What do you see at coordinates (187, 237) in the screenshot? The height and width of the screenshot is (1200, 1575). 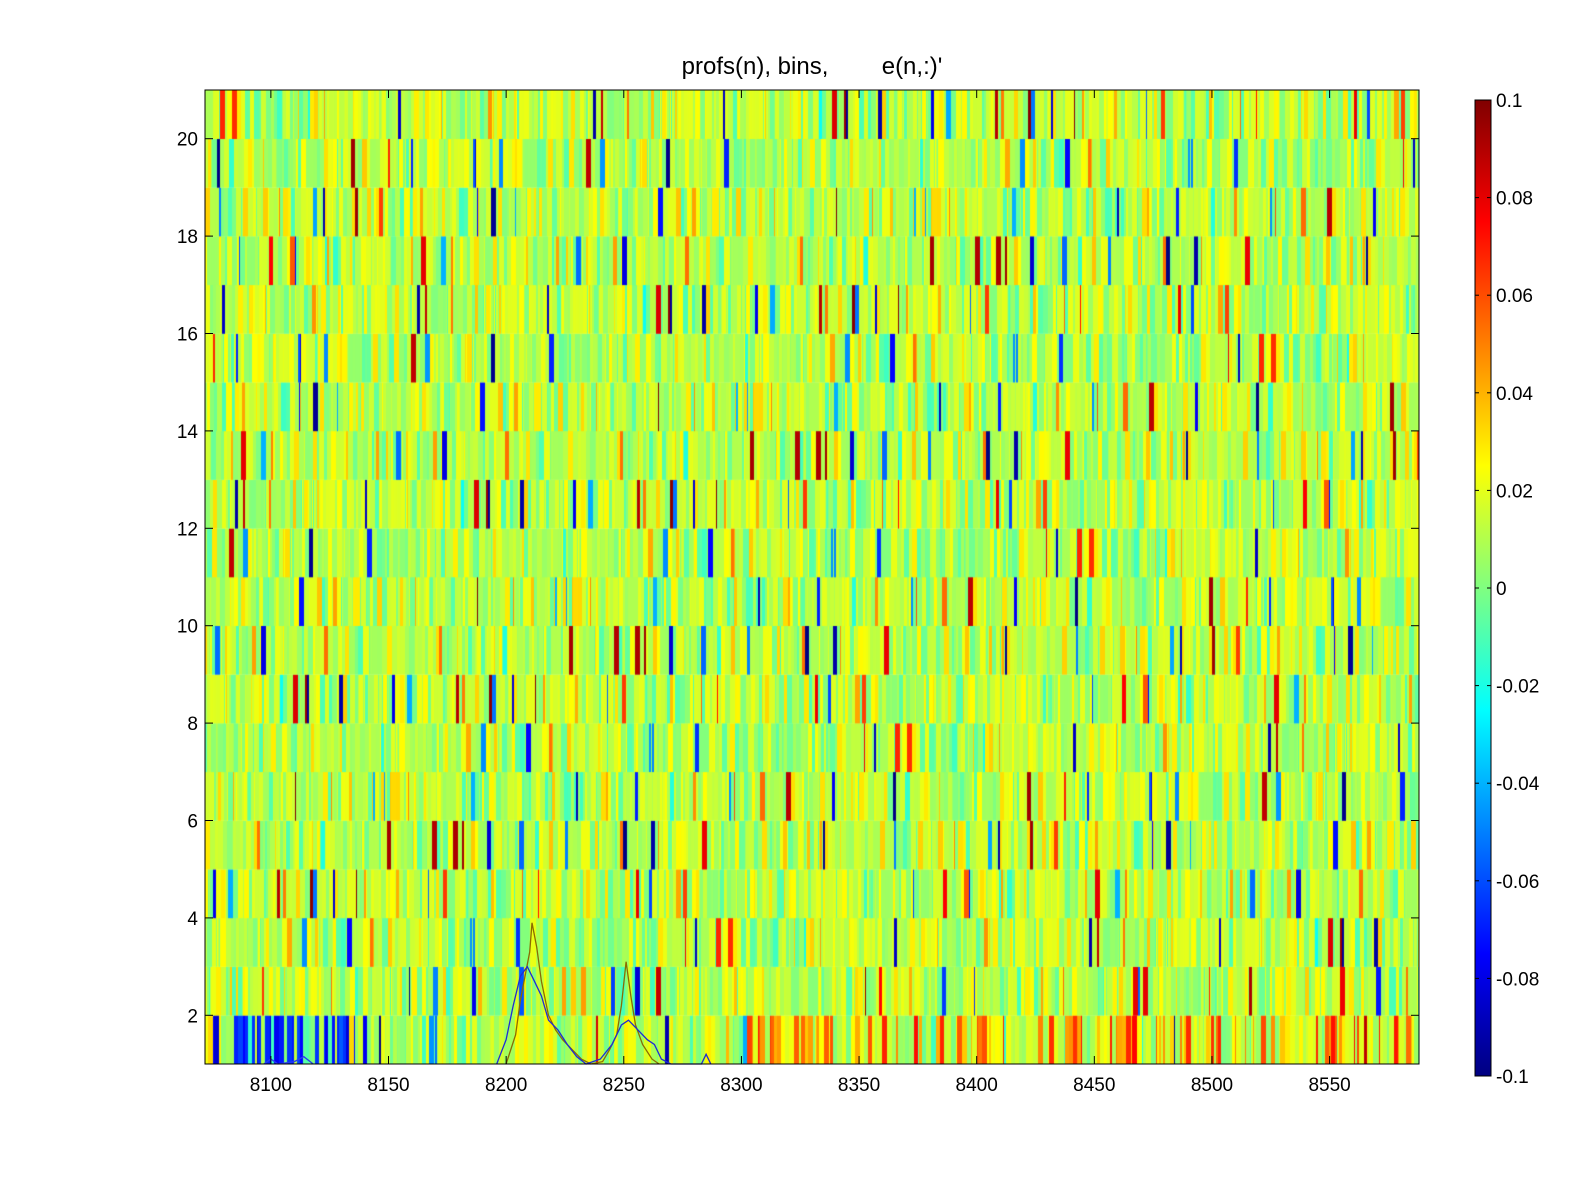 I see `y-tick-label: 18` at bounding box center [187, 237].